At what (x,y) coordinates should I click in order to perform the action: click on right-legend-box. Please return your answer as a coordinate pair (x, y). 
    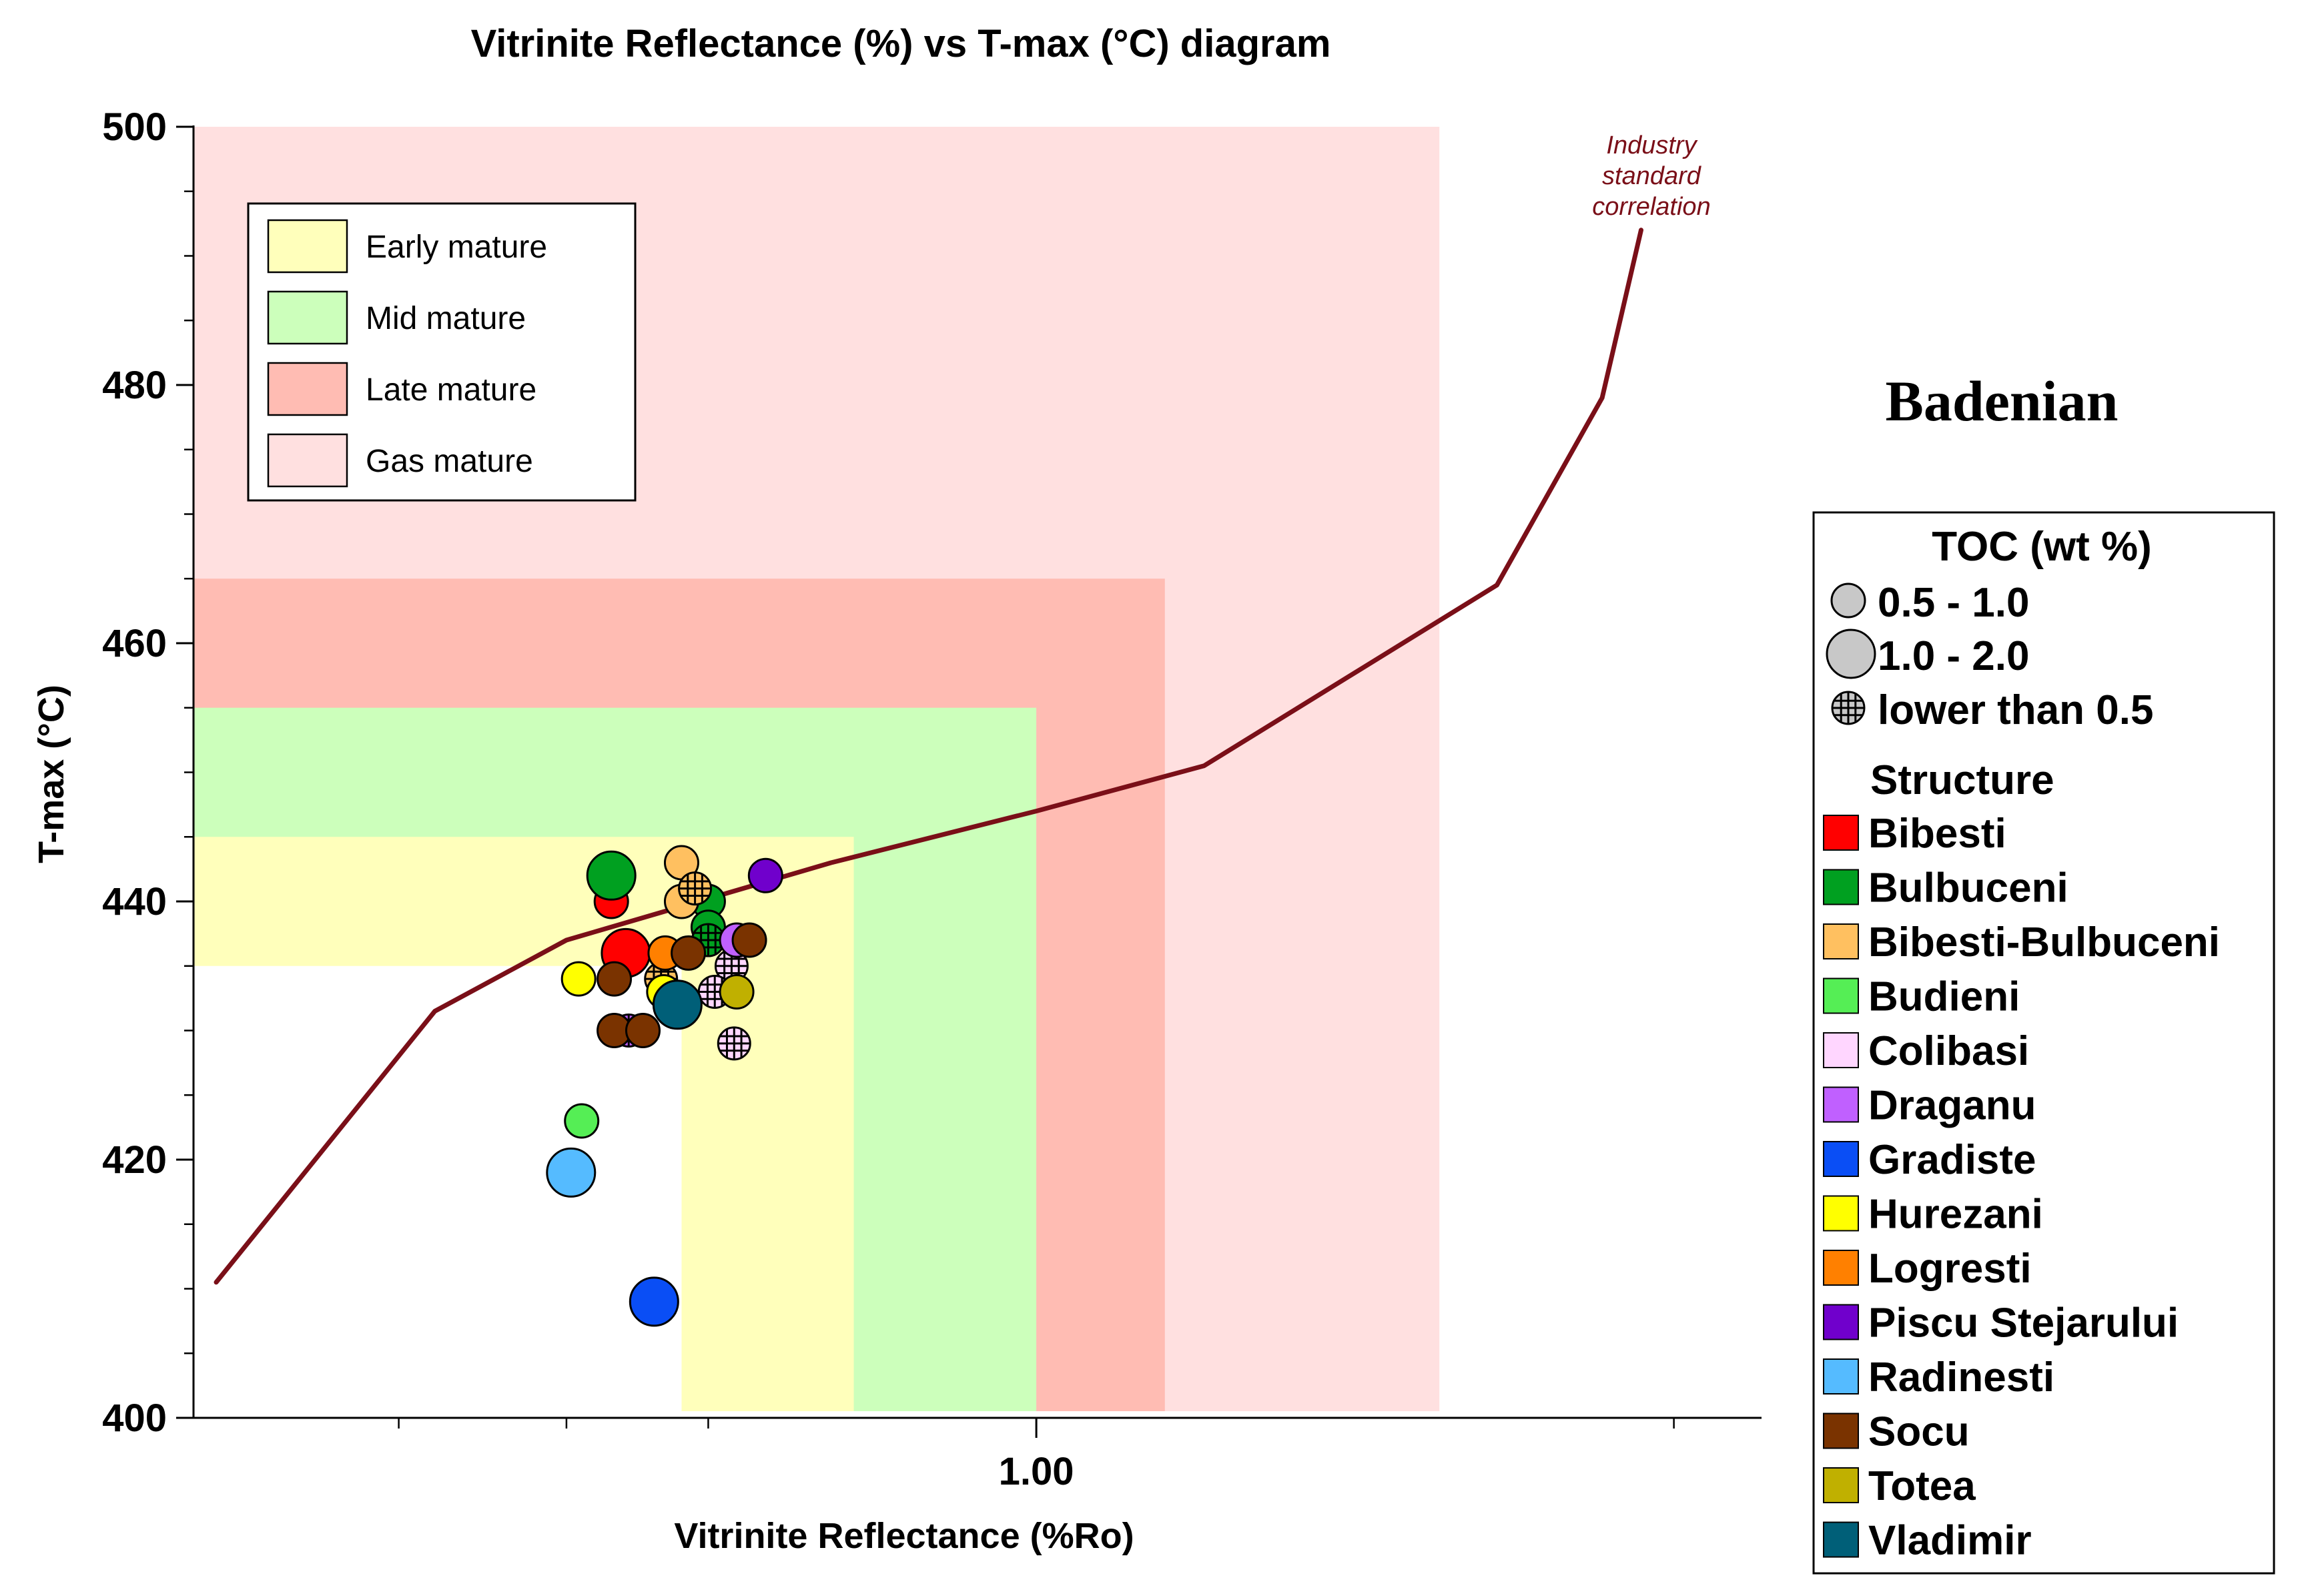
    Looking at the image, I should click on (2043, 1043).